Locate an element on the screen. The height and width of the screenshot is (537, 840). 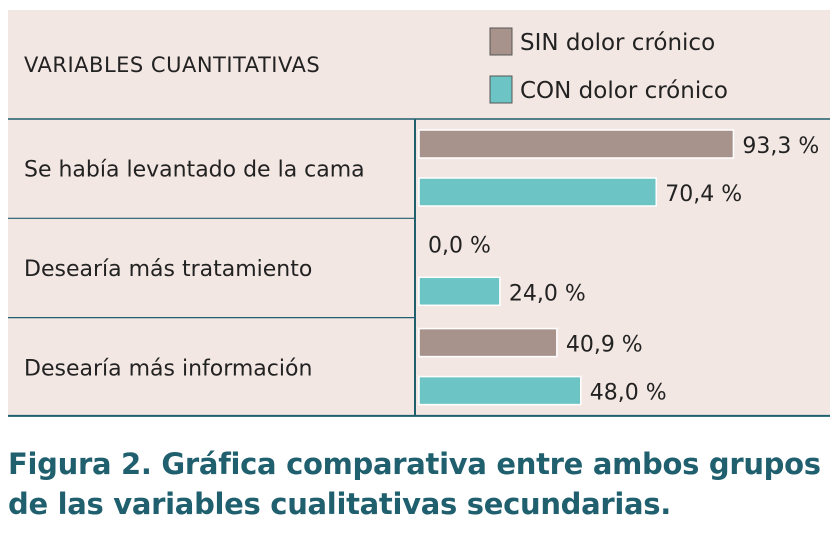
legend-label: CON dolor crónico is located at coordinates (624, 91).